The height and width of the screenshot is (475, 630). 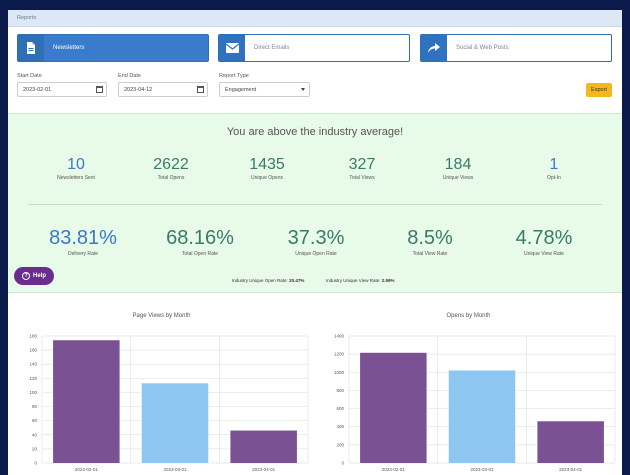 What do you see at coordinates (161, 316) in the screenshot?
I see `chart-title: Page Views by Month` at bounding box center [161, 316].